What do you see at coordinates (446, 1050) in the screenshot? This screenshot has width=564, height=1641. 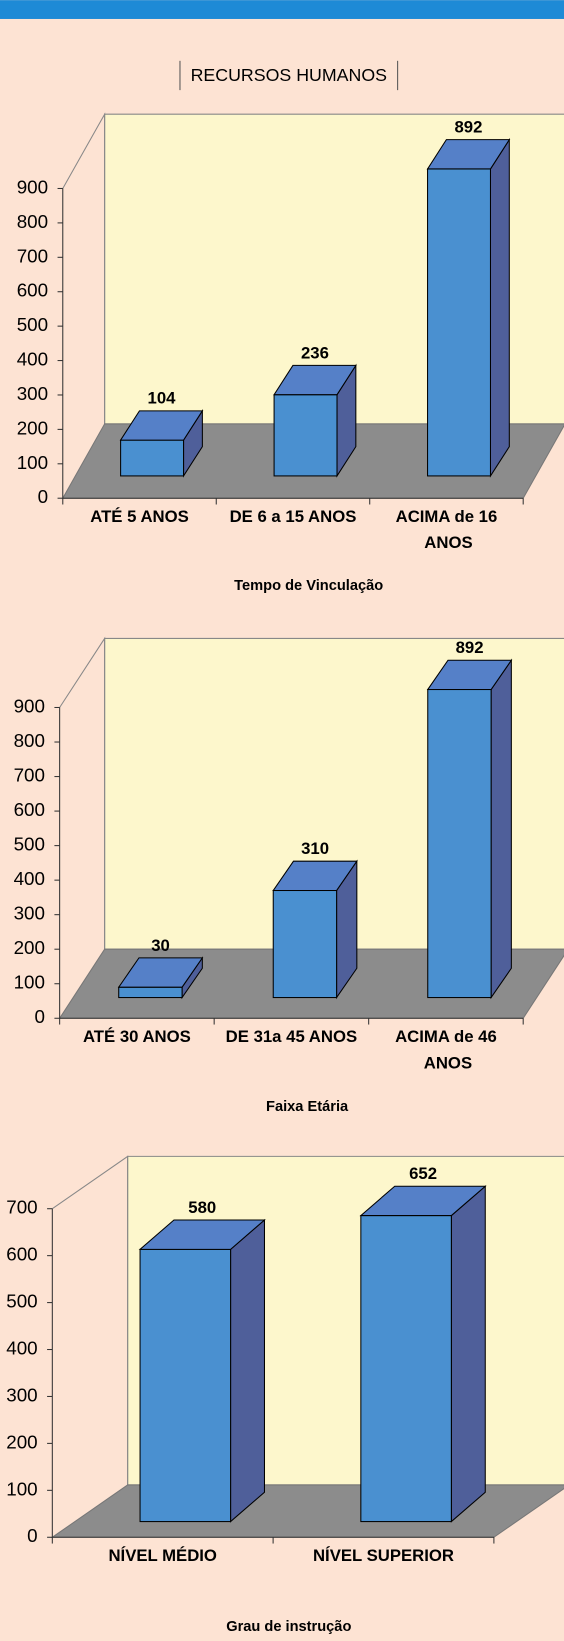 I see `x-tick-label: ACIMA de 46 ANOS` at bounding box center [446, 1050].